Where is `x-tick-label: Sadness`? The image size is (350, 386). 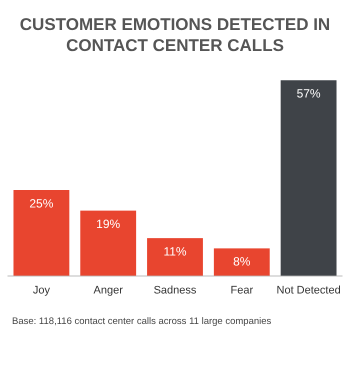 x-tick-label: Sadness is located at coordinates (175, 290).